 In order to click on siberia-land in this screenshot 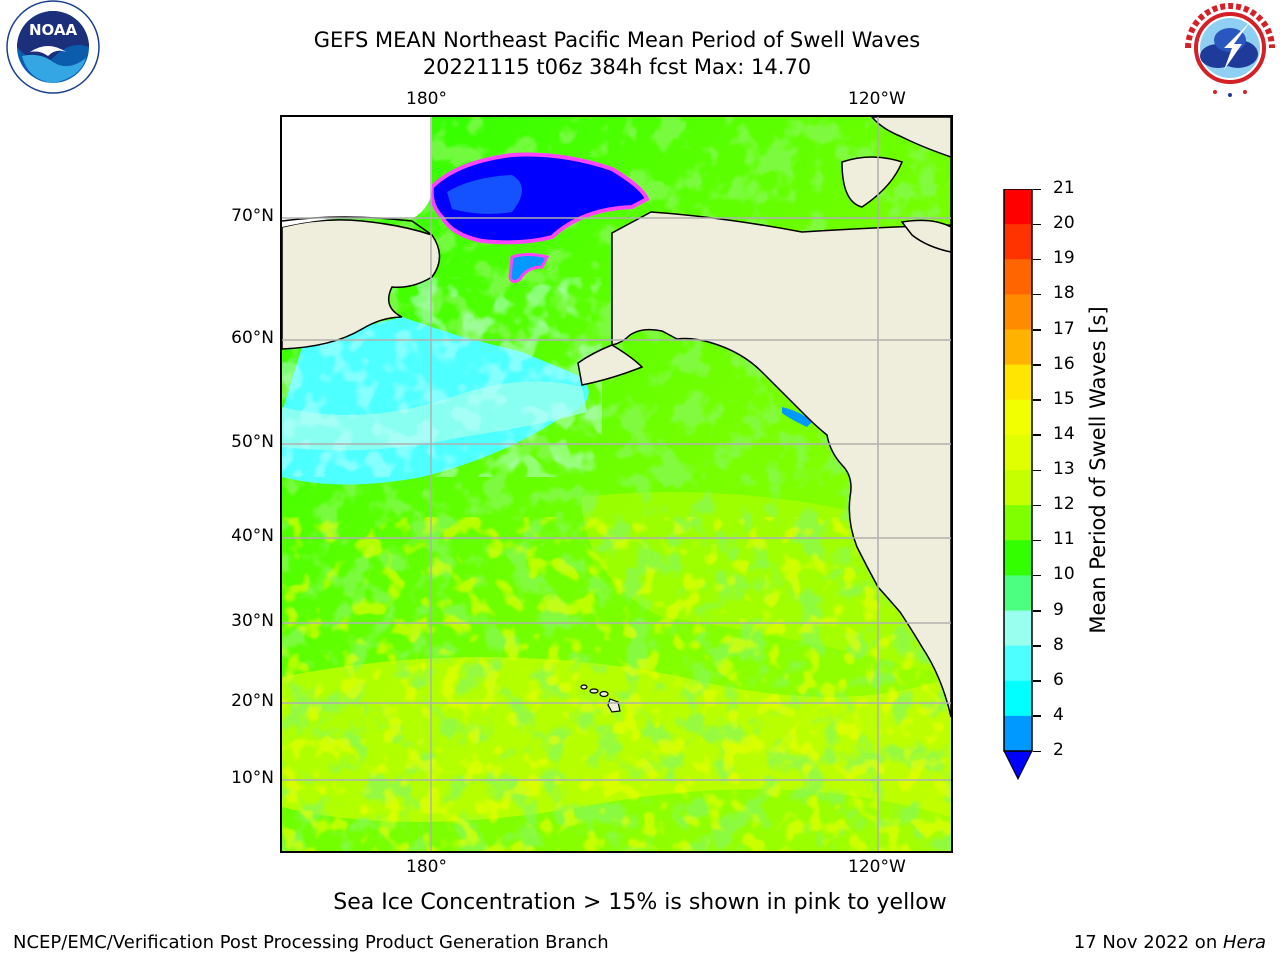, I will do `click(361, 284)`.